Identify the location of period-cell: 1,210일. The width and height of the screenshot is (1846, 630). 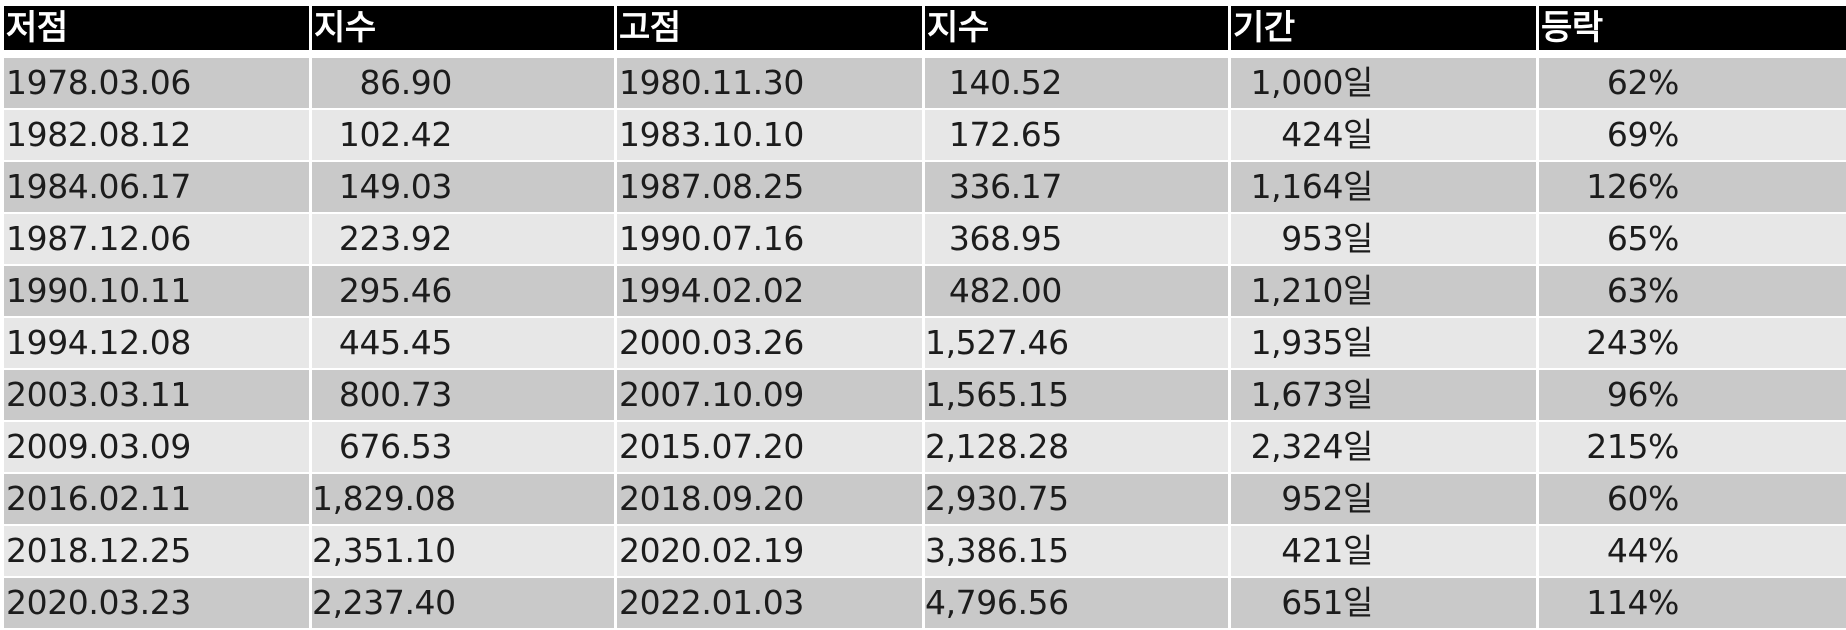
(1383, 291).